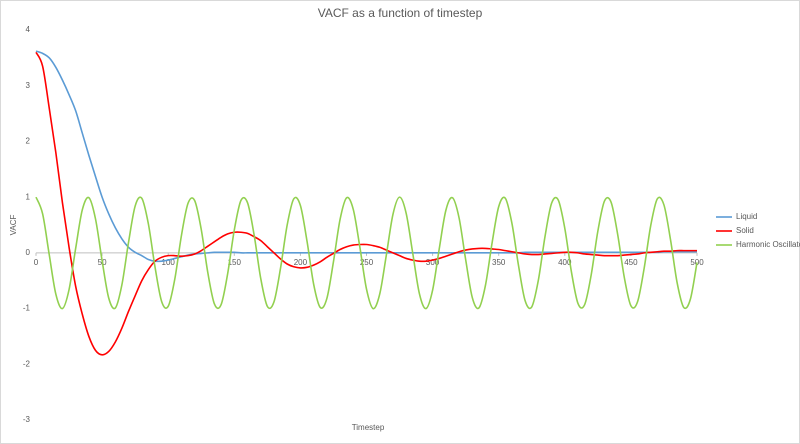 Image resolution: width=800 pixels, height=444 pixels. Describe the element at coordinates (27, 308) in the screenshot. I see `y-tick-label: -1` at that location.